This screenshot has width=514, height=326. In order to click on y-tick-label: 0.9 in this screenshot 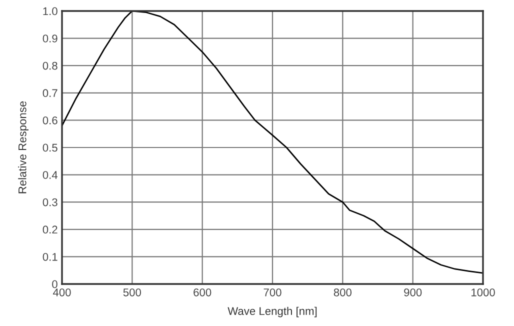, I will do `click(50, 38)`.